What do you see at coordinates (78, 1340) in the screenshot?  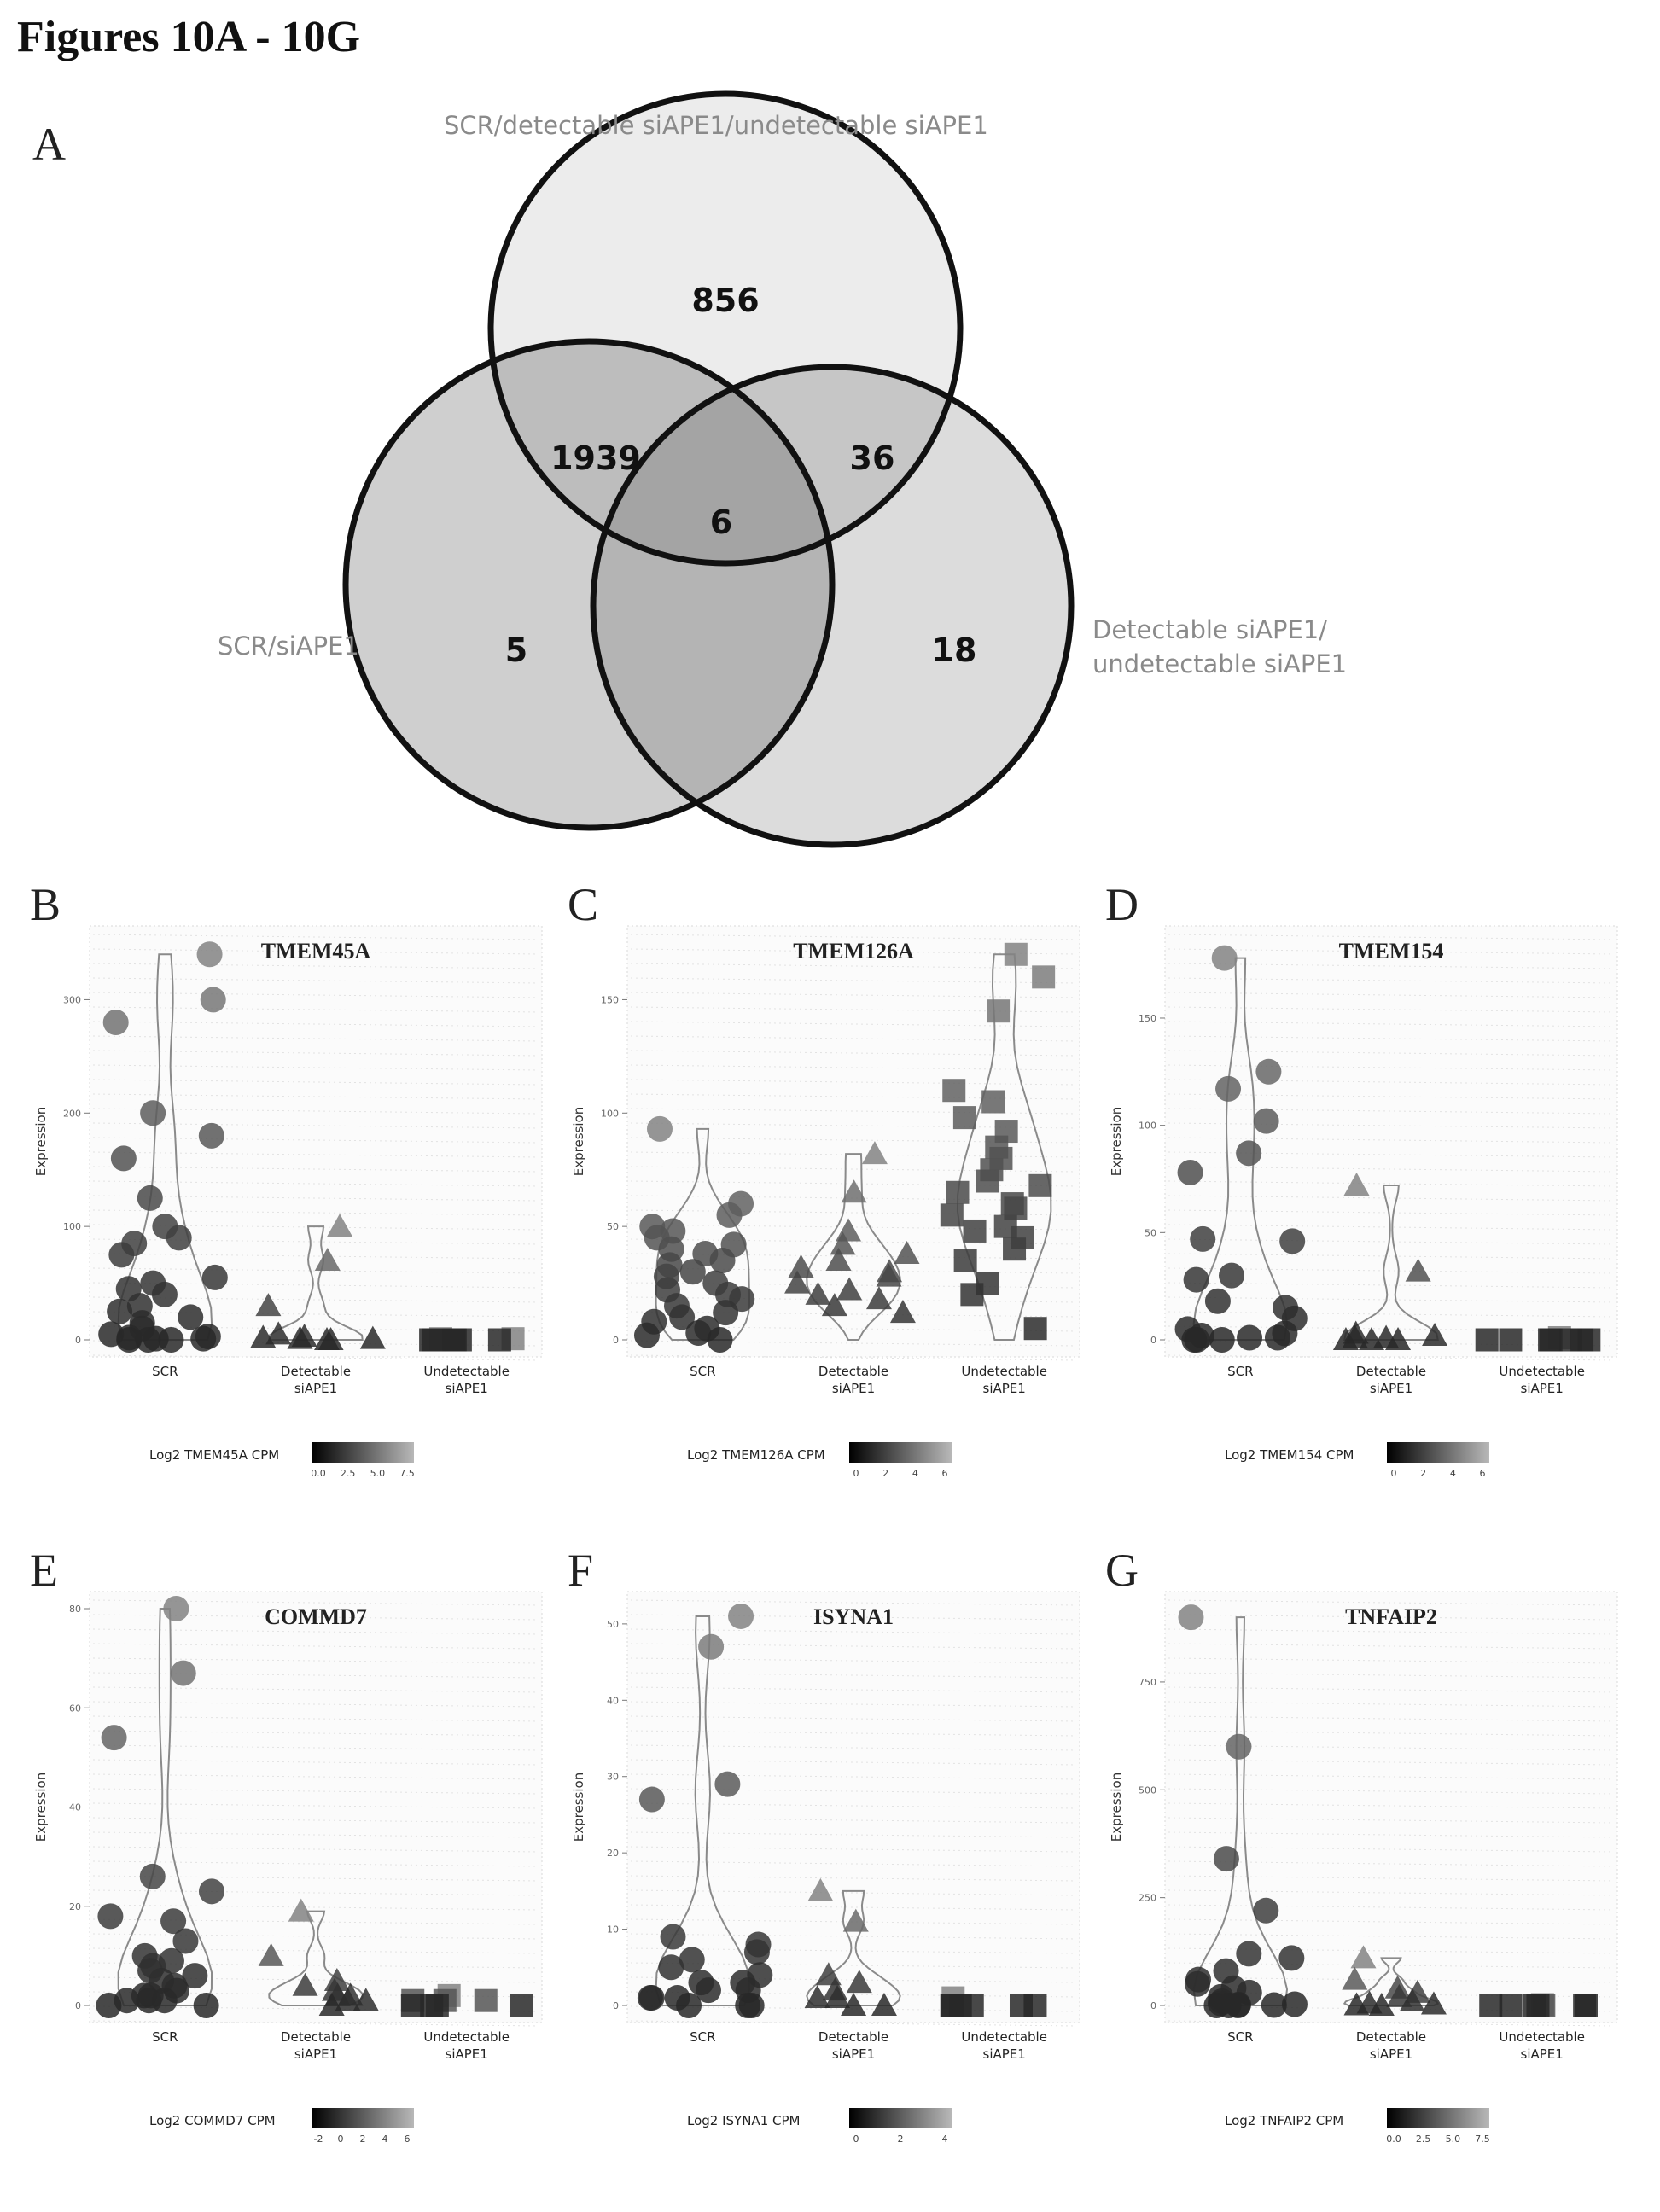 I see `y-tick-label: 0` at bounding box center [78, 1340].